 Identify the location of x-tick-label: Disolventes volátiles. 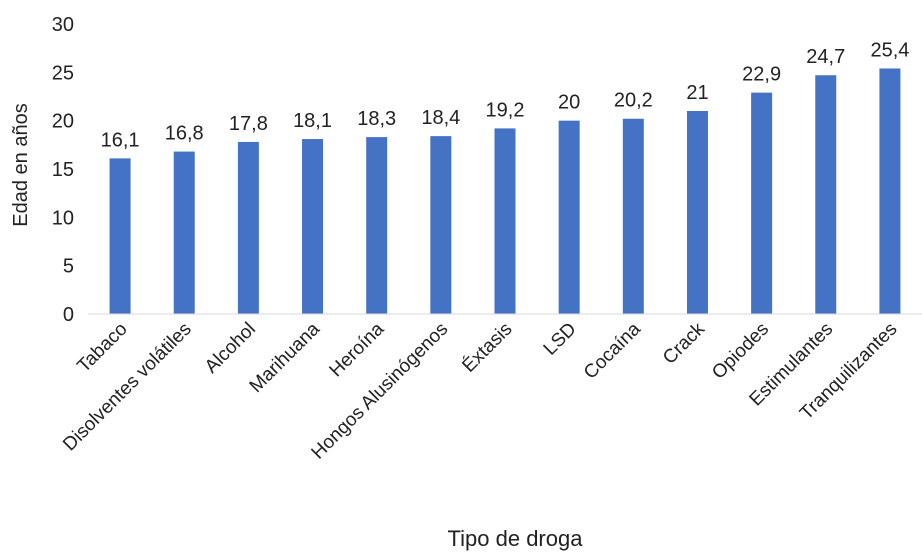
(127, 387).